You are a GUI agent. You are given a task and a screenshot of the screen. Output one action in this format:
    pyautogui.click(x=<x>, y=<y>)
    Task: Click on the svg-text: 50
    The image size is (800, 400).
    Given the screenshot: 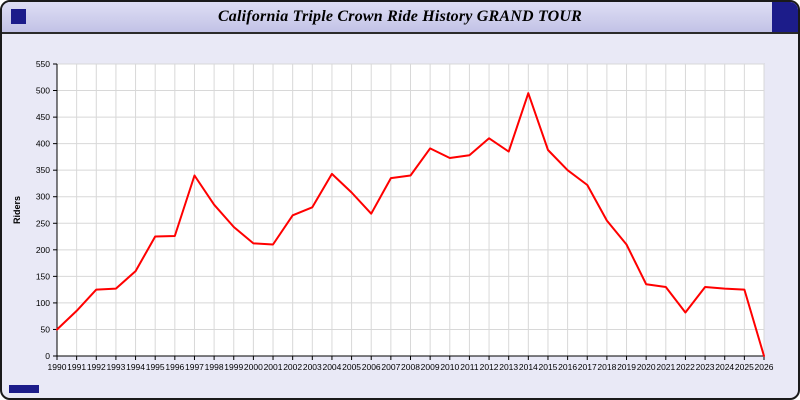 What is the action you would take?
    pyautogui.click(x=46, y=329)
    